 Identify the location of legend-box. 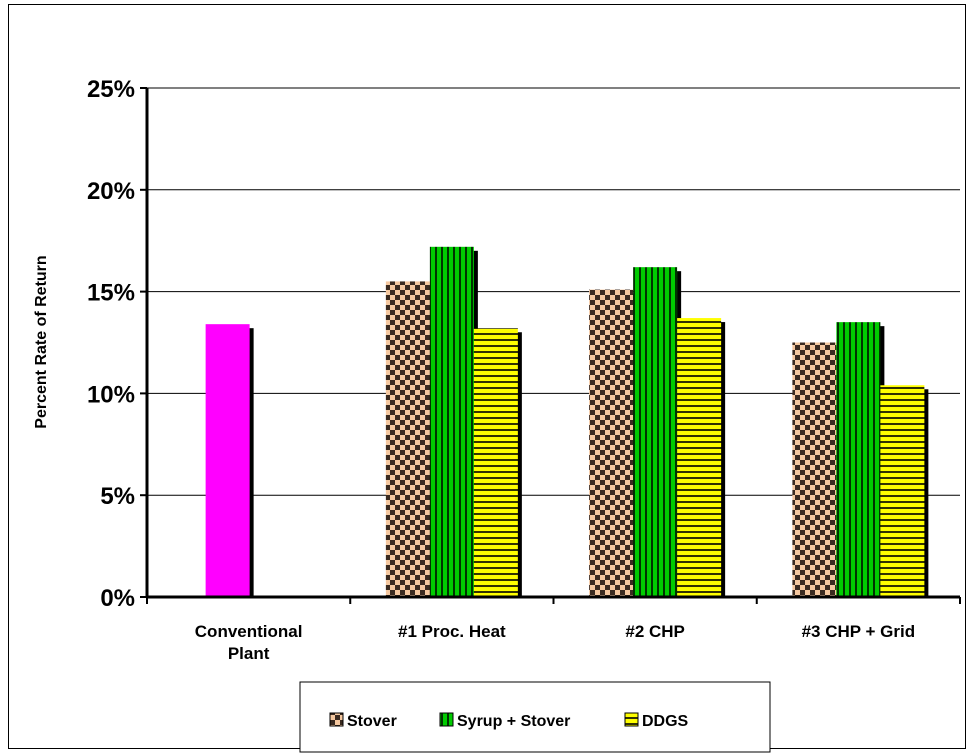
(535, 717).